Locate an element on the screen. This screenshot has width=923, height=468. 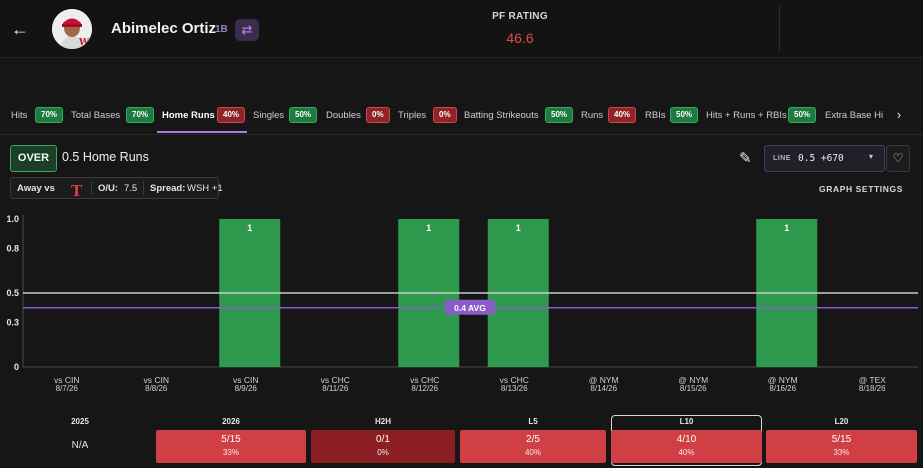
tab-extra-base-hits: Extra Base Hi is located at coordinates (854, 116).